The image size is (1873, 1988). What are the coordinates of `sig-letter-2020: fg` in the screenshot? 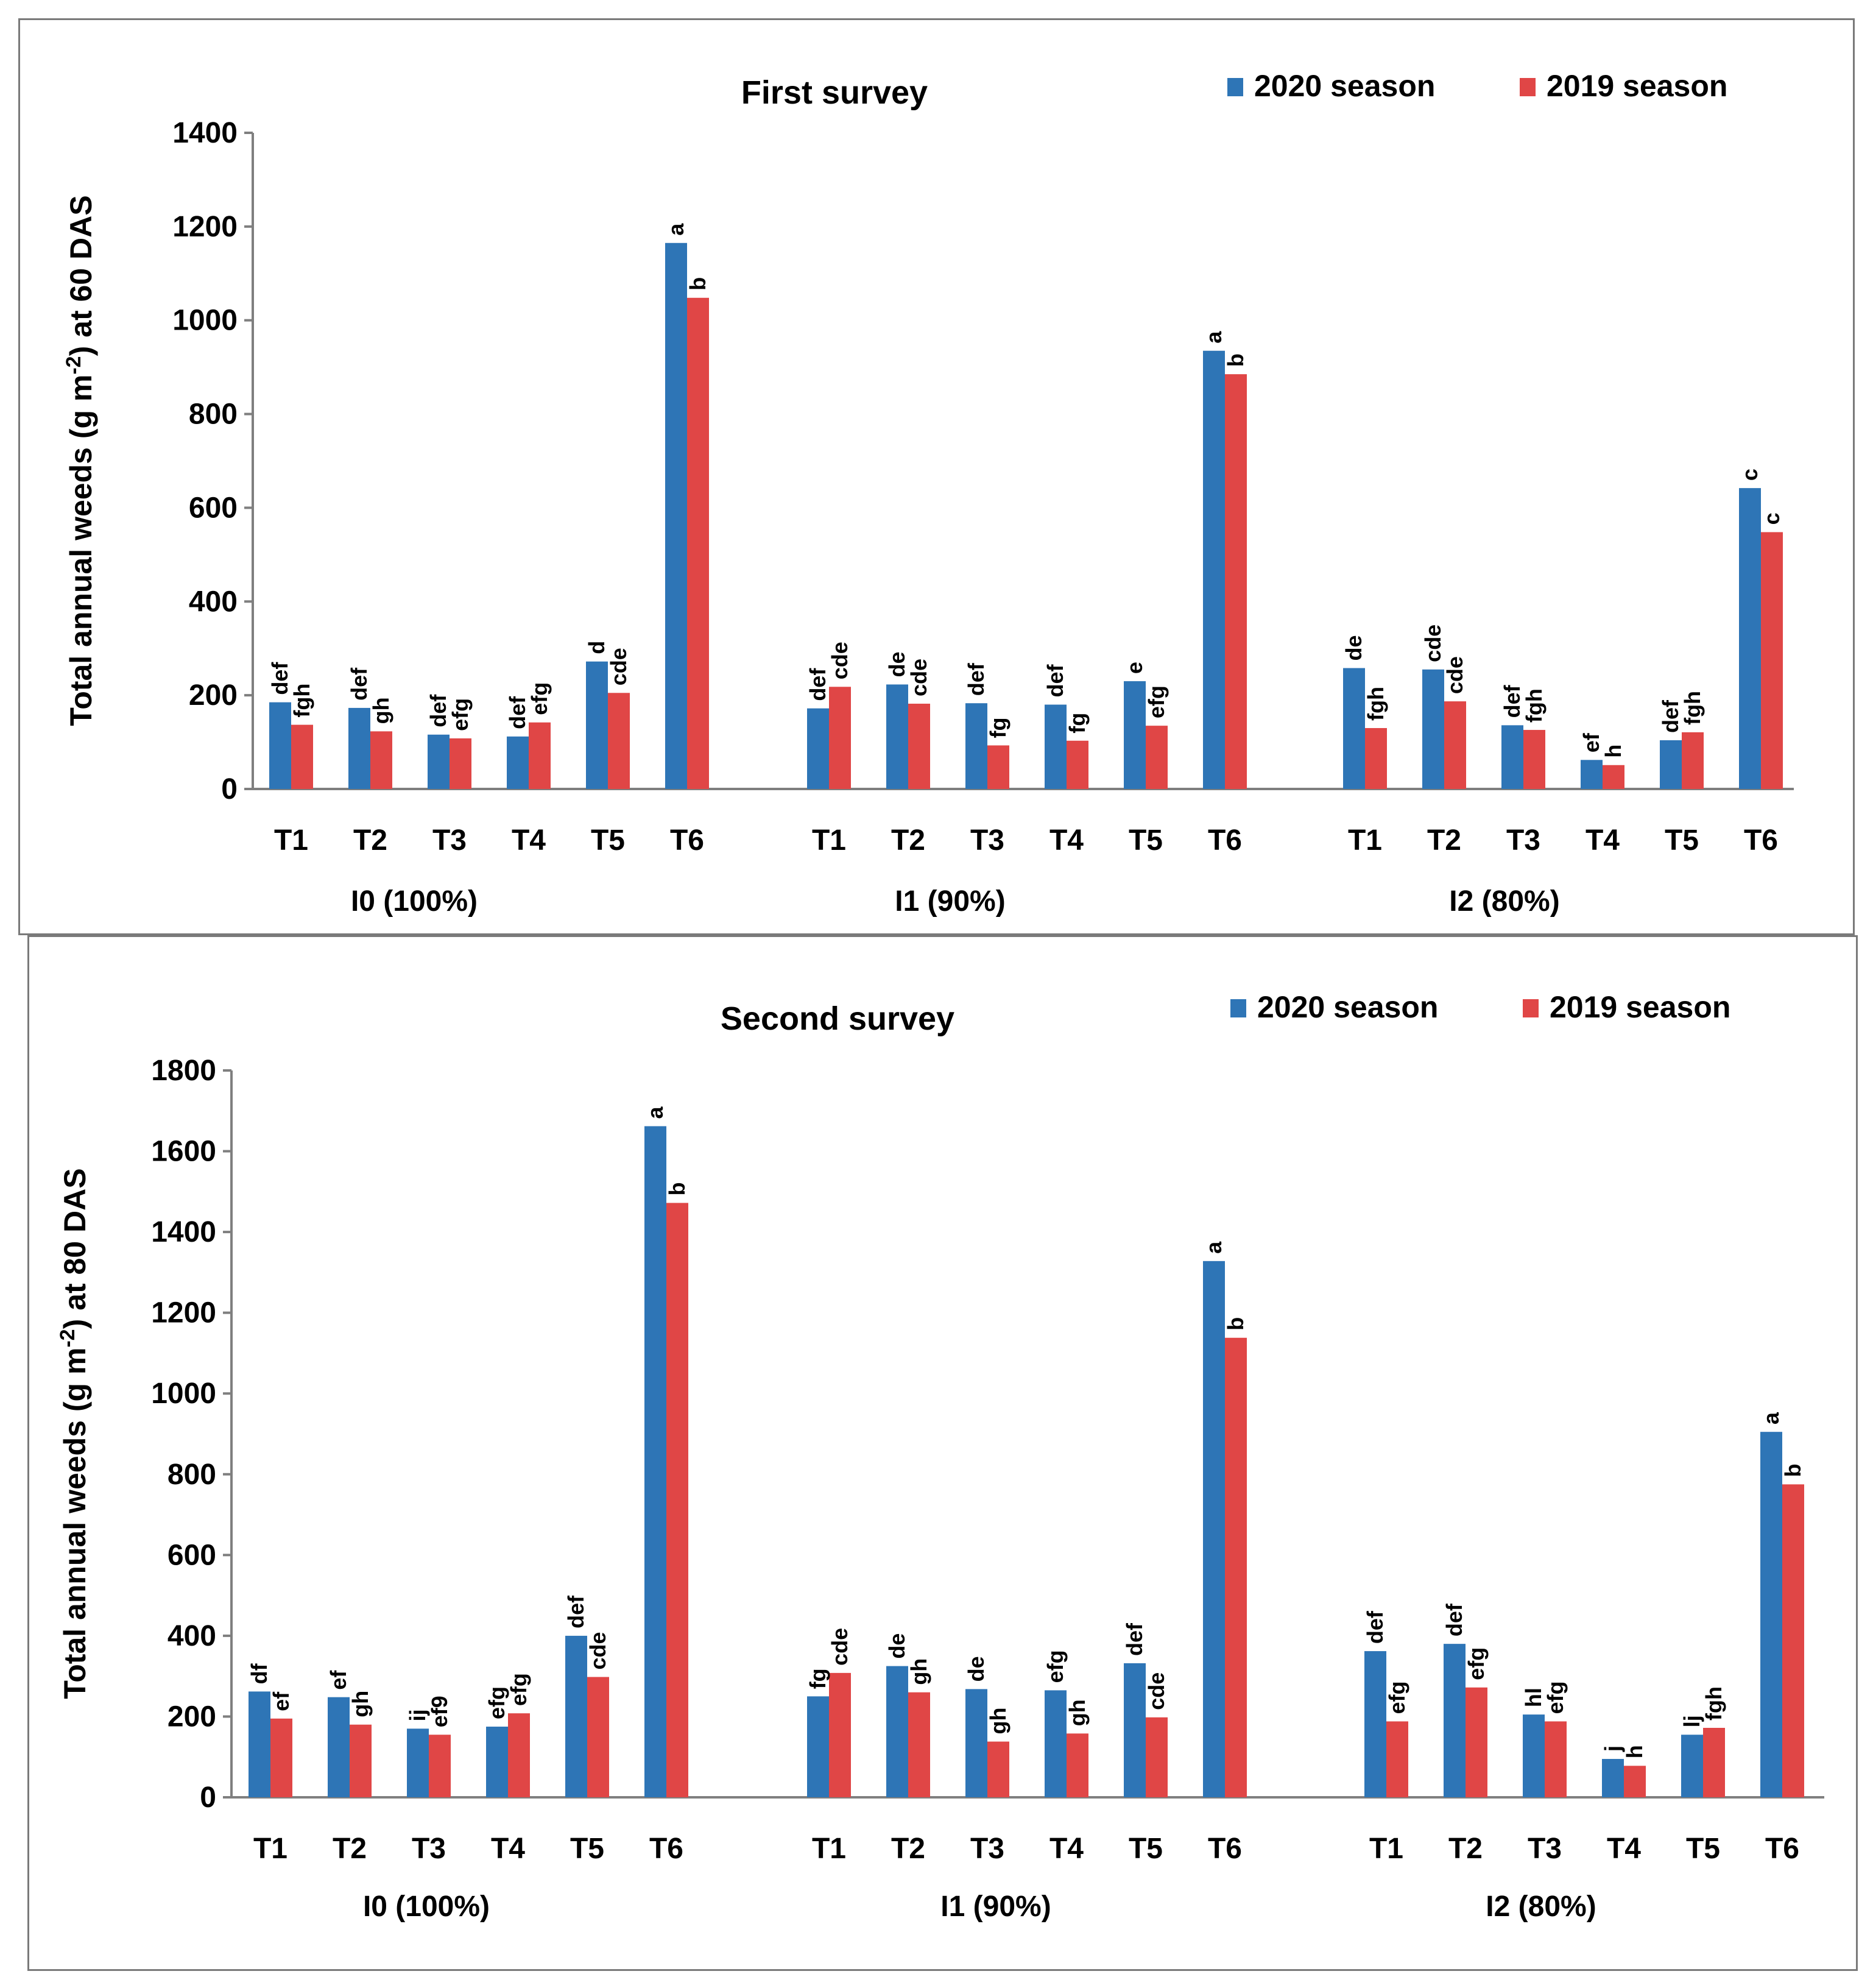 It's located at (818, 1678).